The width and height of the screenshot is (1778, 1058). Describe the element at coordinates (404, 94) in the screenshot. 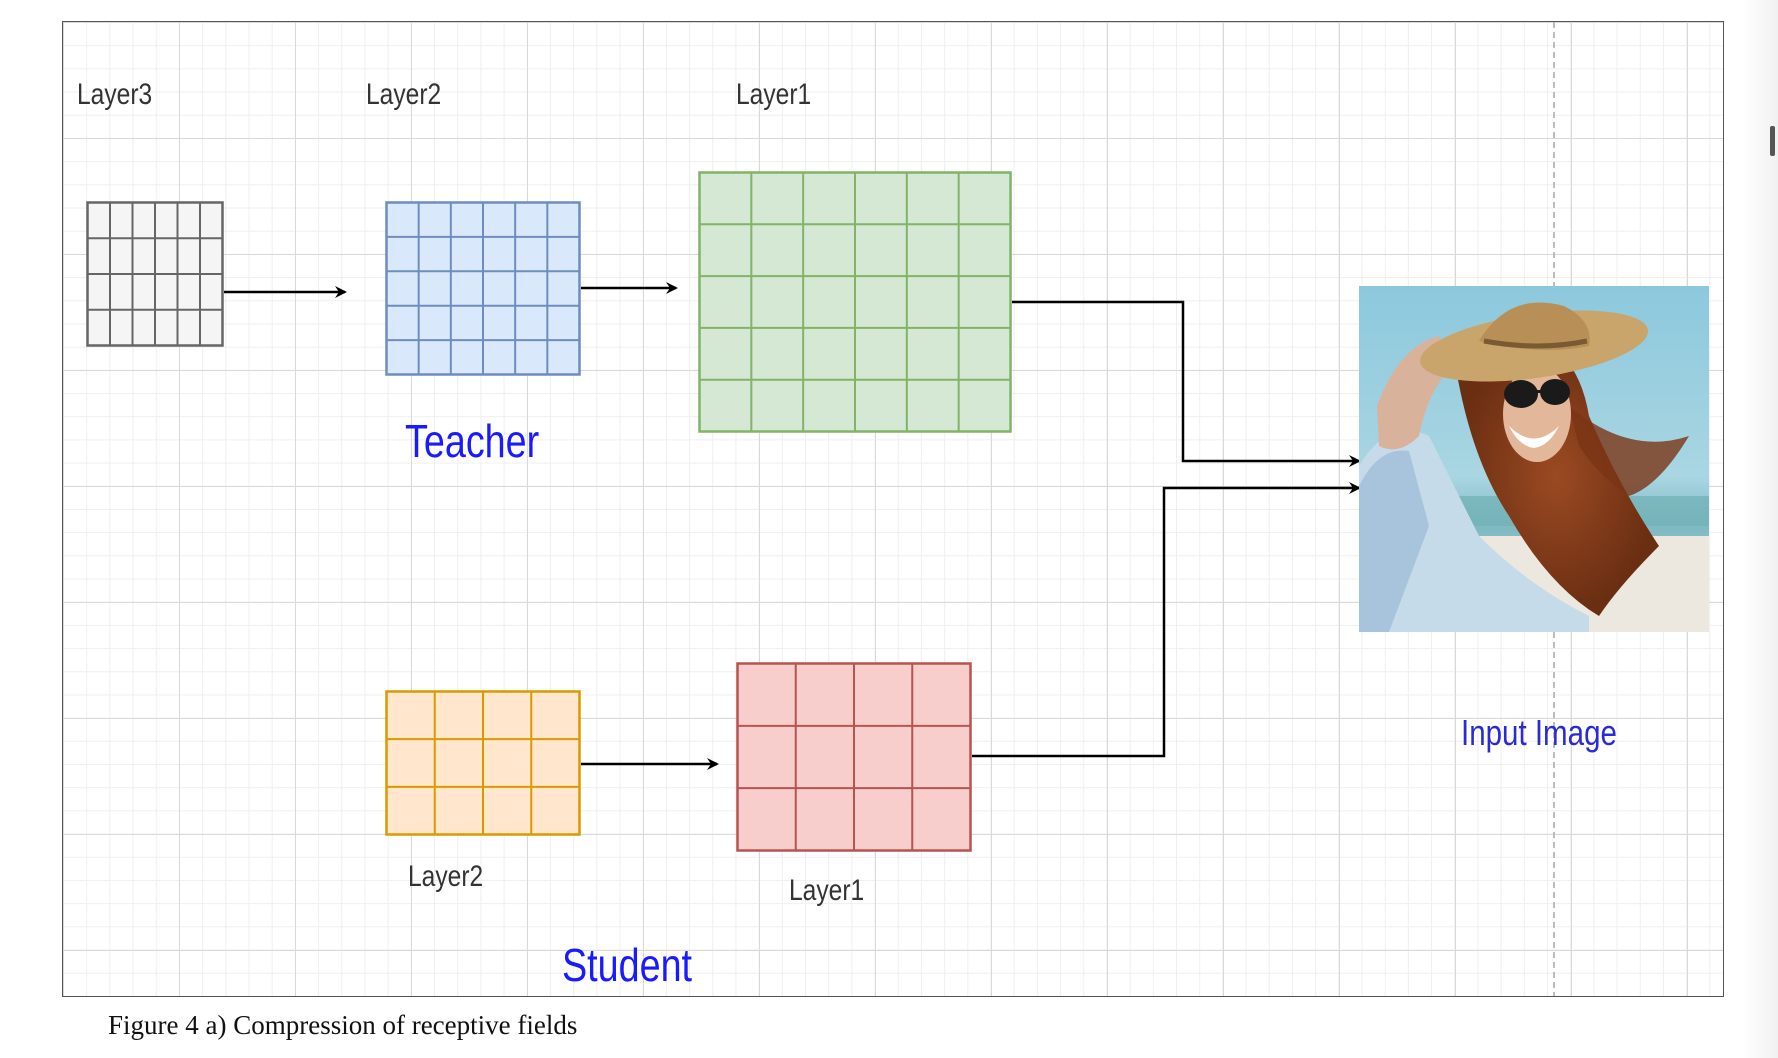

I see `teacher-layer2-label: Layer2` at that location.